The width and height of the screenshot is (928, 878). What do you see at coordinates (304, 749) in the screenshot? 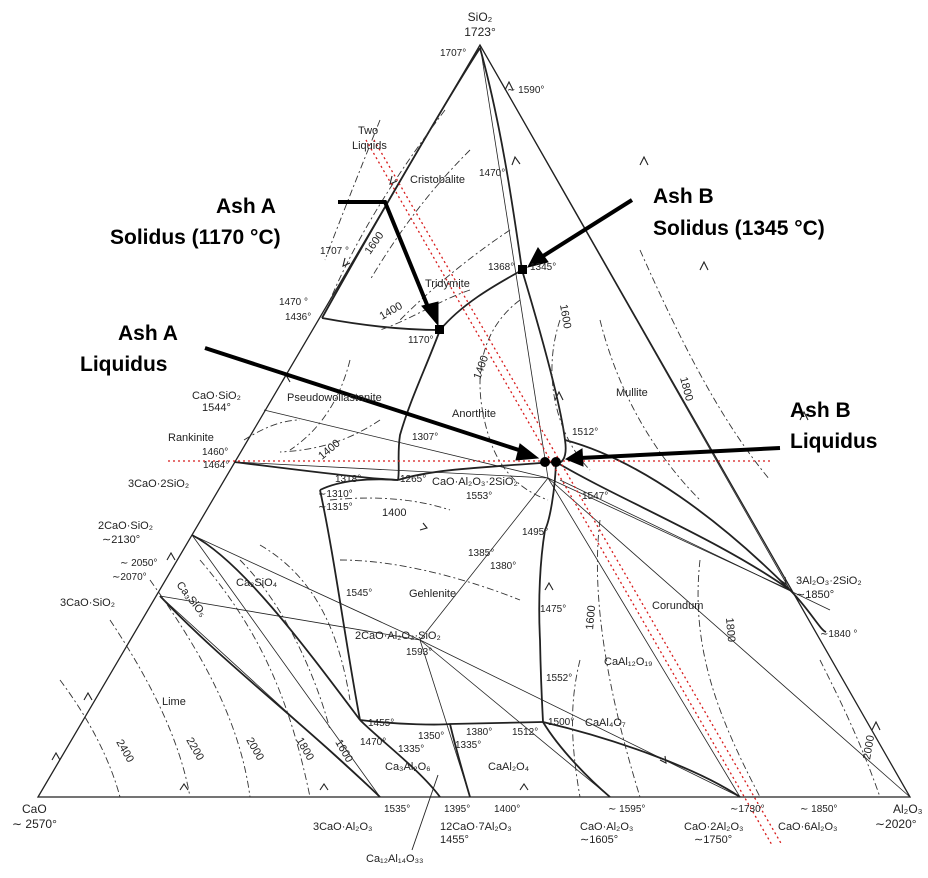
I see `isotherm-1800-c: 1800` at bounding box center [304, 749].